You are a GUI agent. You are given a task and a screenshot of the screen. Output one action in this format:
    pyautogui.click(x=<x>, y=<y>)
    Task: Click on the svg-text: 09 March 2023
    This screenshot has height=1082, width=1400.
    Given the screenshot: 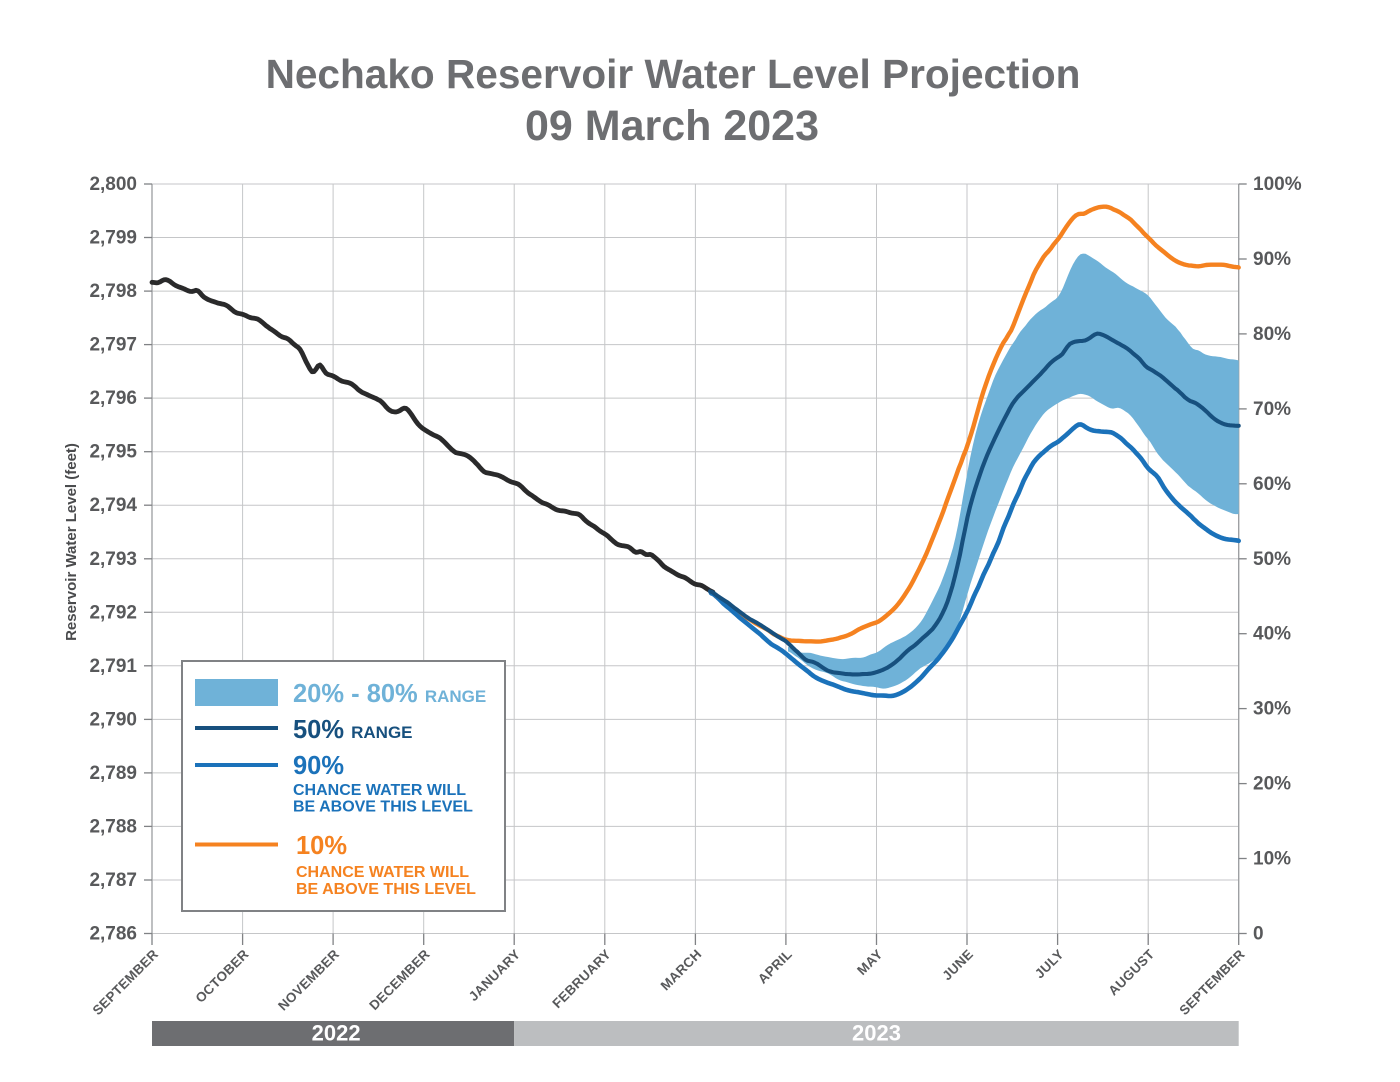 What is the action you would take?
    pyautogui.click(x=672, y=126)
    